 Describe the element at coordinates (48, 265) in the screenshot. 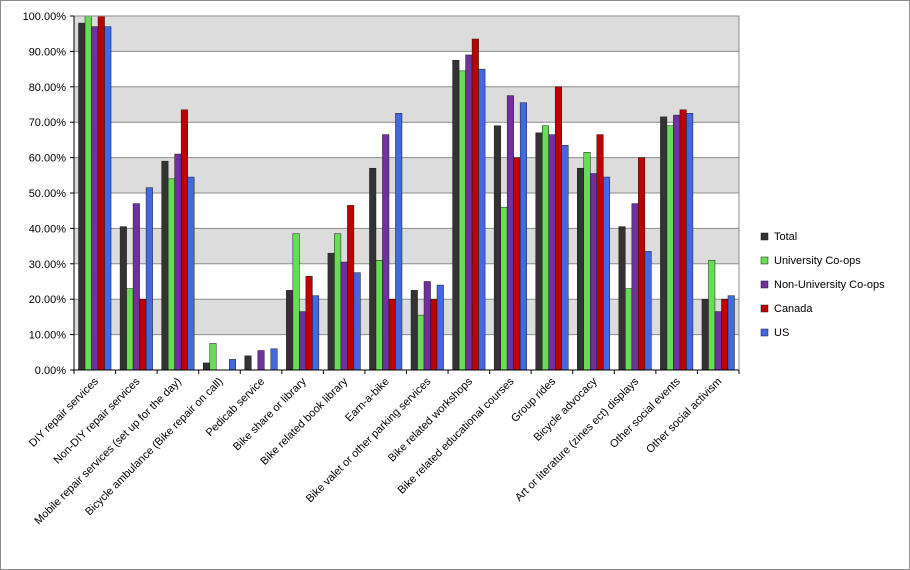

I see `y-tick-label: 30.00%` at that location.